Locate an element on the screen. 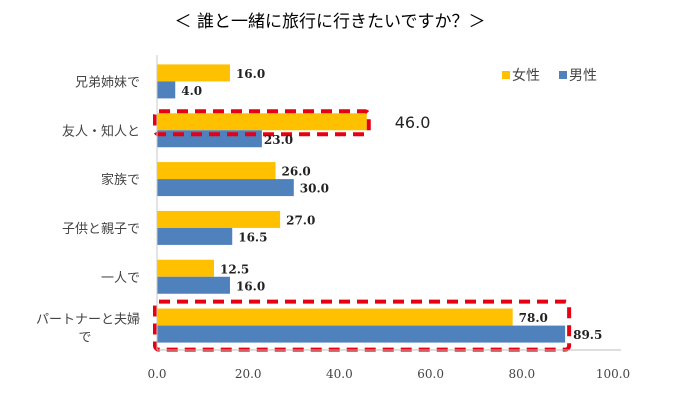 The image size is (684, 402). data-label: 78.0 is located at coordinates (533, 318).